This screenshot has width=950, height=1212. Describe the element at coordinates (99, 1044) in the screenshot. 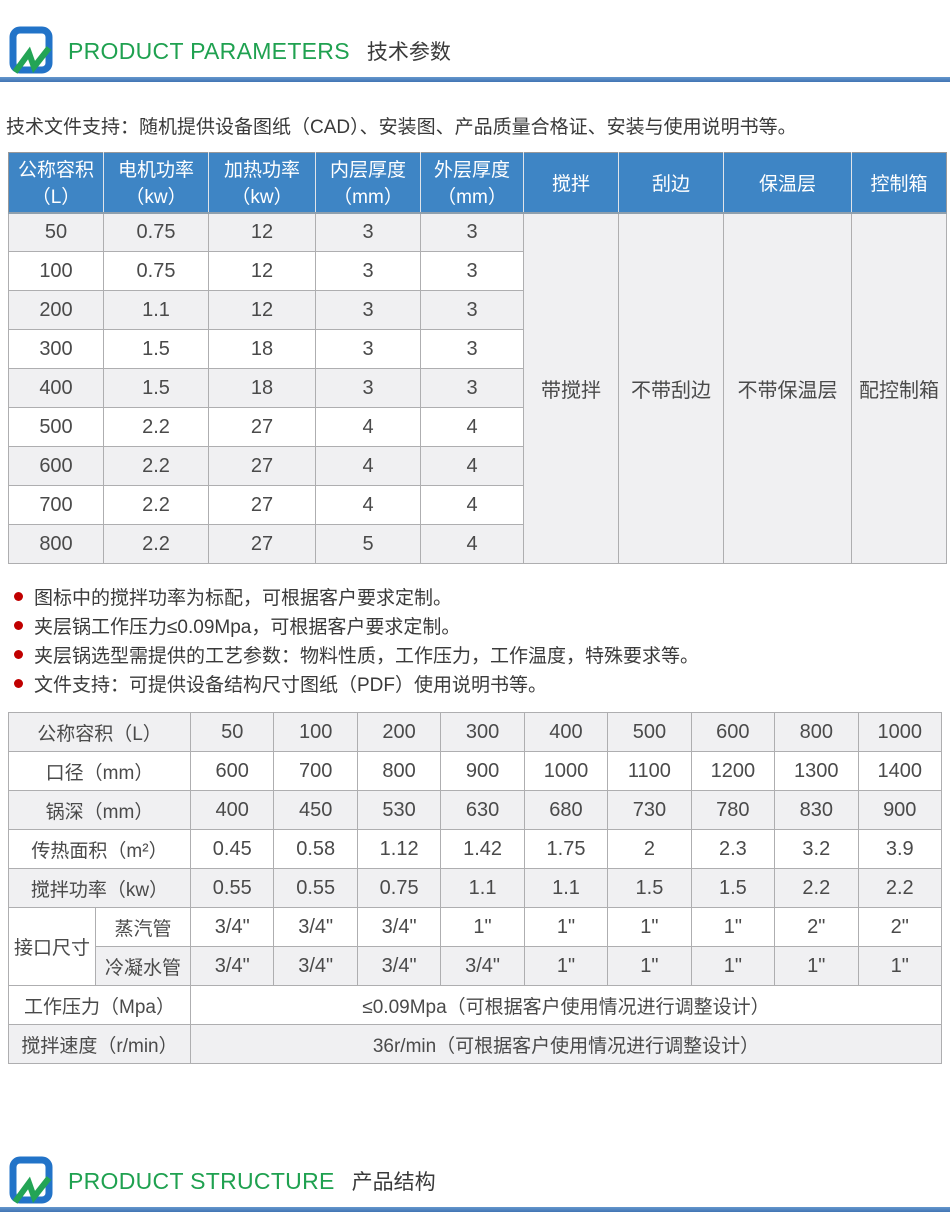

I see `row-label: 搅拌速度（r/min）` at that location.